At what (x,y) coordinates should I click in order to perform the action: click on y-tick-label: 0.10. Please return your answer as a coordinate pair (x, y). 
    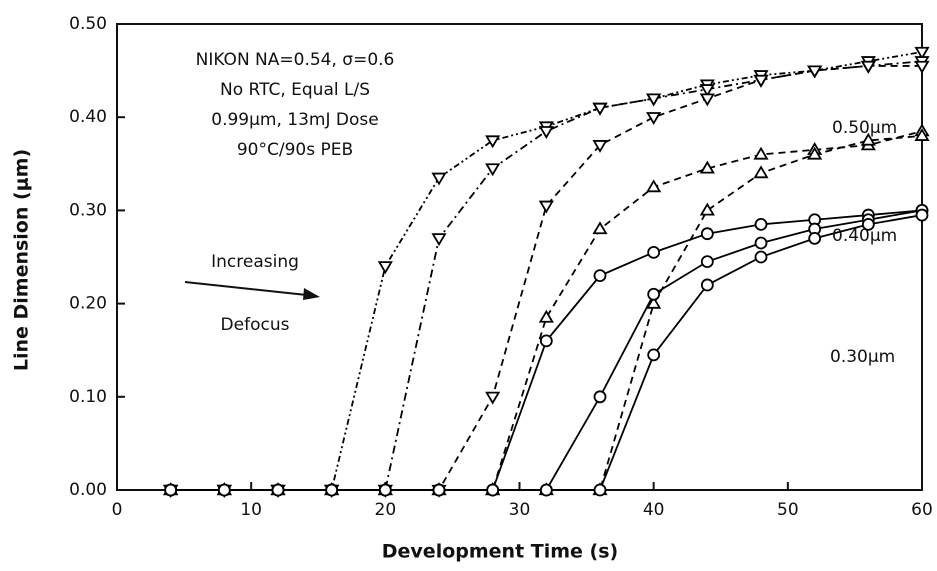
    Looking at the image, I should click on (88, 397).